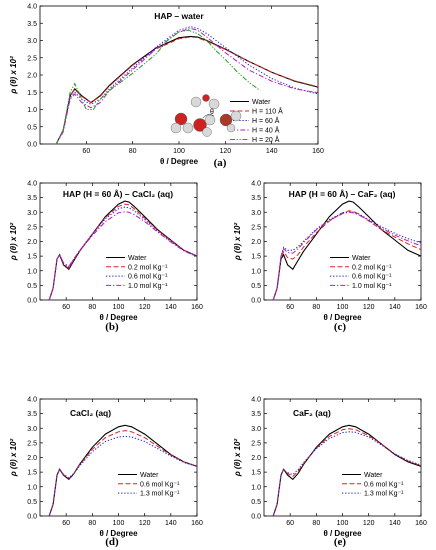  I want to click on chart-title: HAP (H = 60 Å) – CaCl₂ (aq), so click(118, 194).